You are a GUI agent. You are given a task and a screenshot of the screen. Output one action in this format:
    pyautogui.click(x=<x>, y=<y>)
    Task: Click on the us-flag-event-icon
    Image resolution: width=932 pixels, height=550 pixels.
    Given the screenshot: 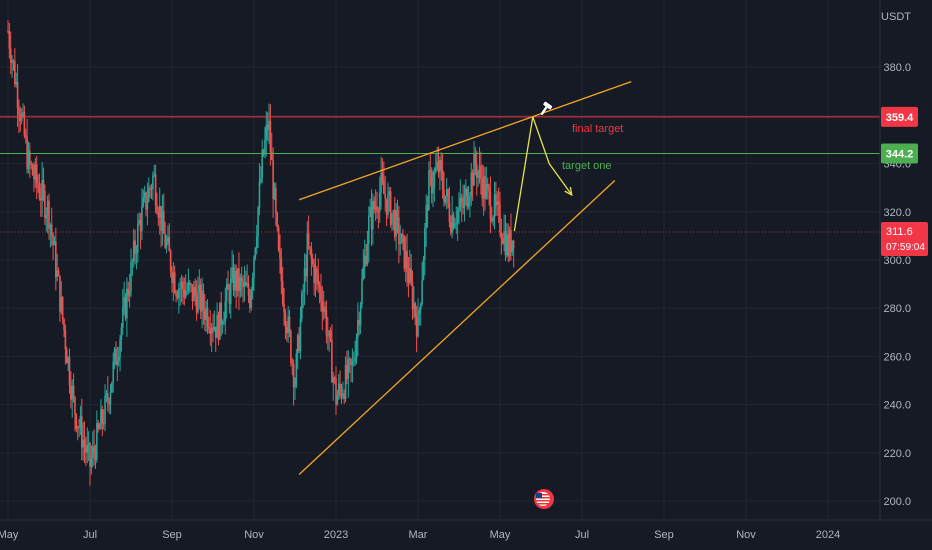 What is the action you would take?
    pyautogui.click(x=544, y=499)
    